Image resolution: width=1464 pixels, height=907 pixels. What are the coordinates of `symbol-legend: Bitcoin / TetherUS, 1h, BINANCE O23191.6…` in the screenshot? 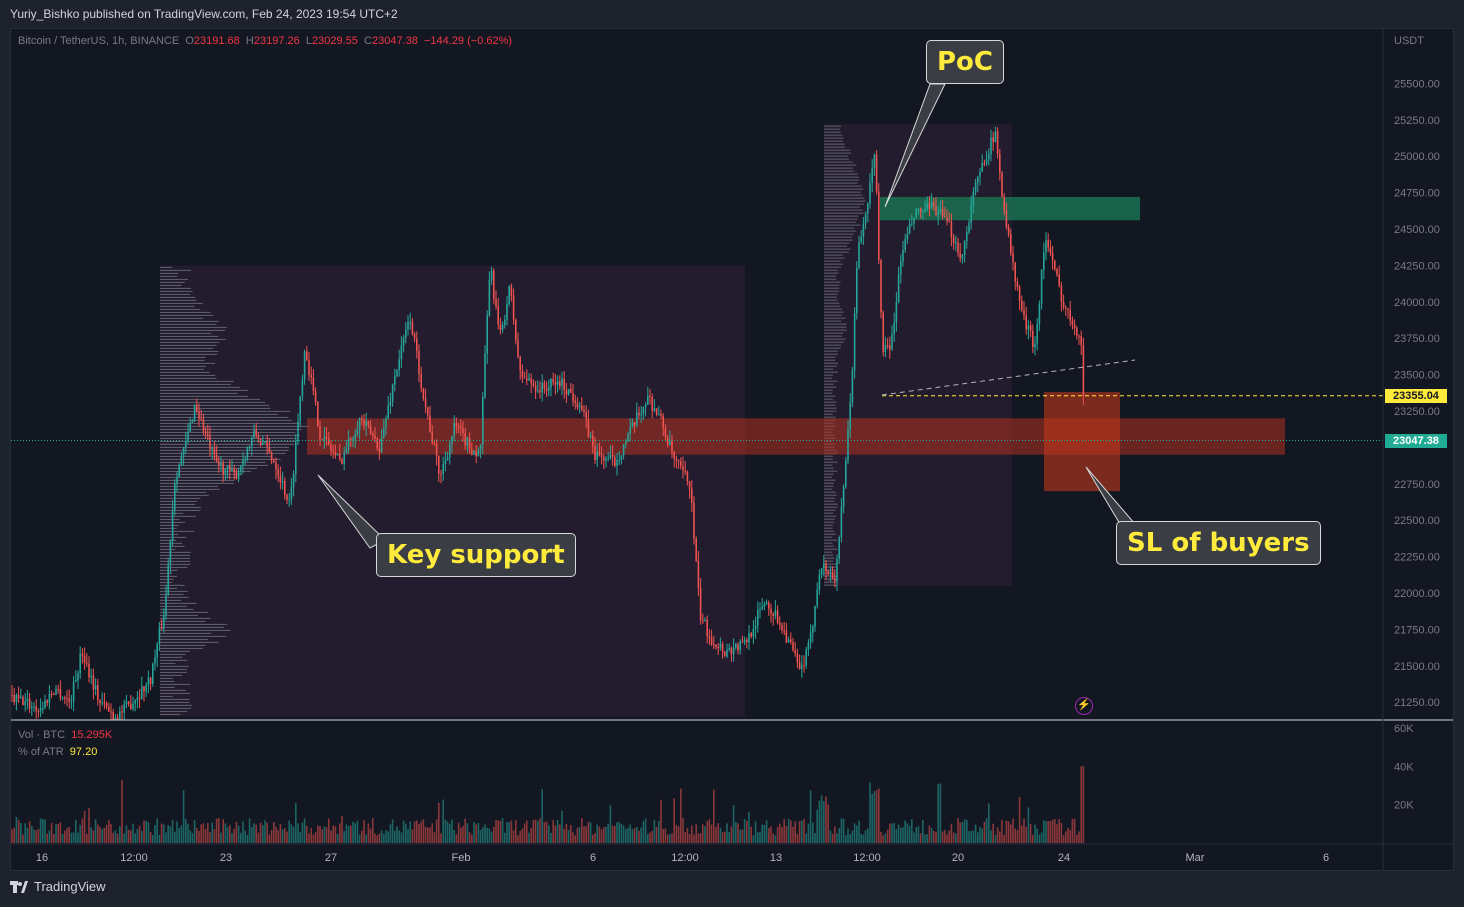 It's located at (265, 41).